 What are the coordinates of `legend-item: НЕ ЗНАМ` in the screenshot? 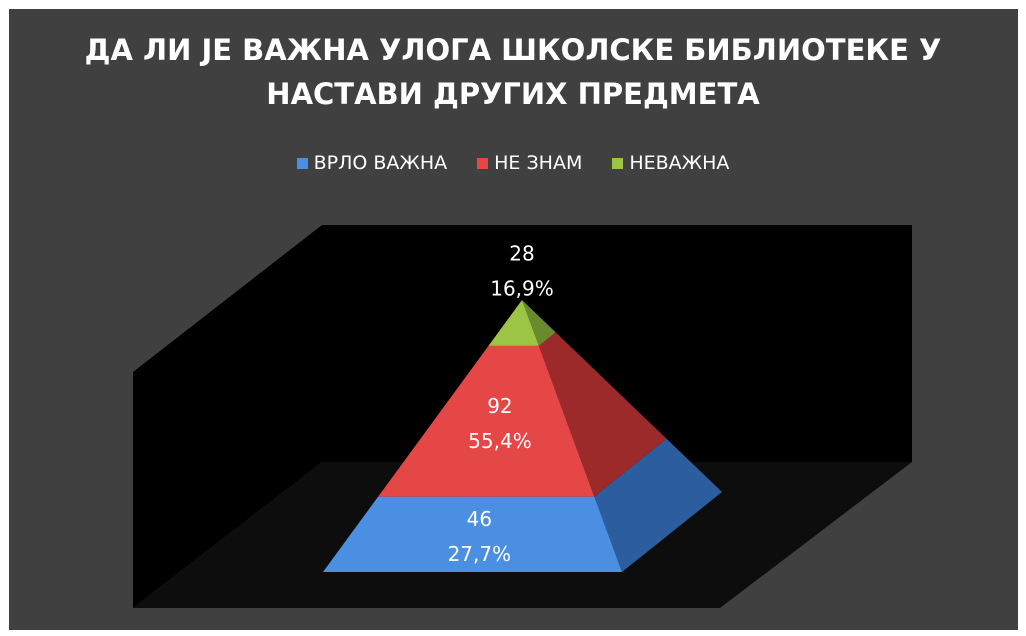 It's located at (529, 163).